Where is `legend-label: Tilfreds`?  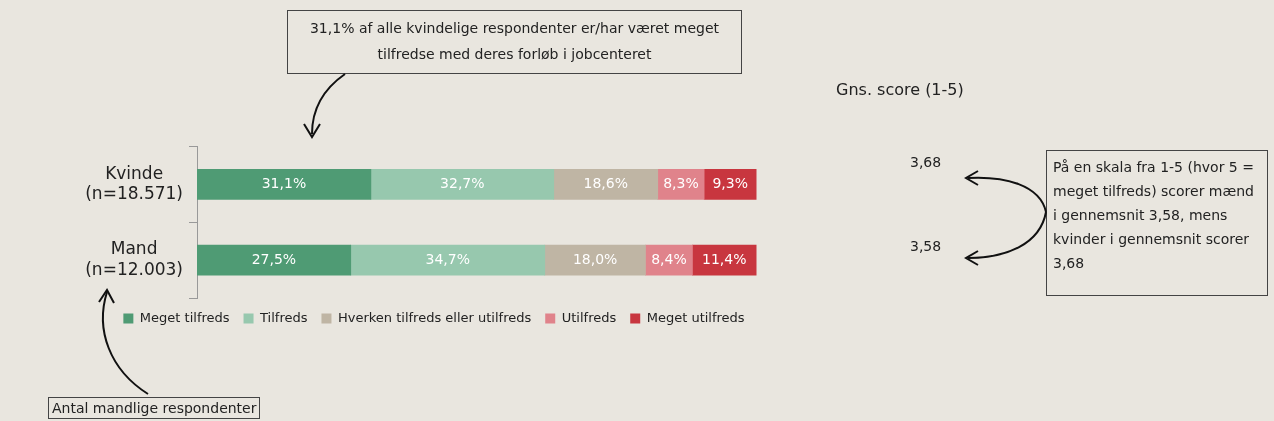
legend-label: Tilfreds is located at coordinates (283, 317).